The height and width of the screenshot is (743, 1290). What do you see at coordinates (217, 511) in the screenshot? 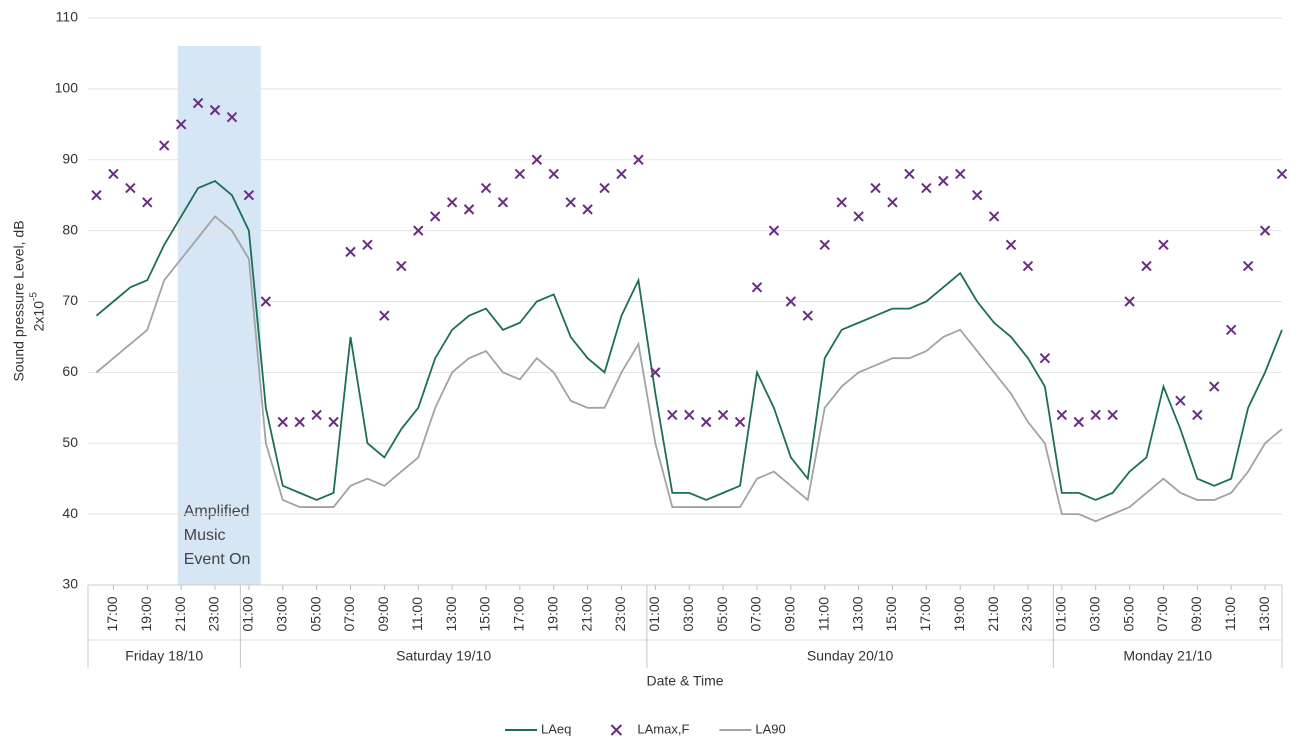
I see `annotation: Amplified` at bounding box center [217, 511].